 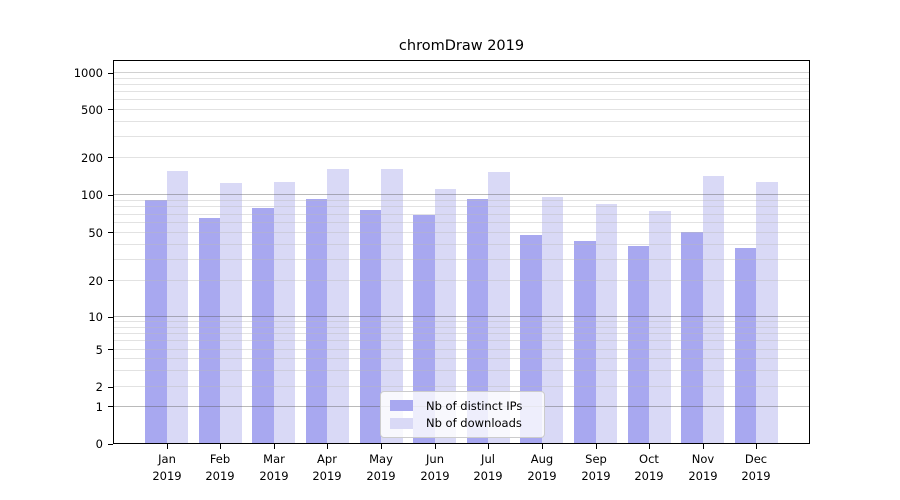 What do you see at coordinates (92, 110) in the screenshot?
I see `y-tick-label-500: 500` at bounding box center [92, 110].